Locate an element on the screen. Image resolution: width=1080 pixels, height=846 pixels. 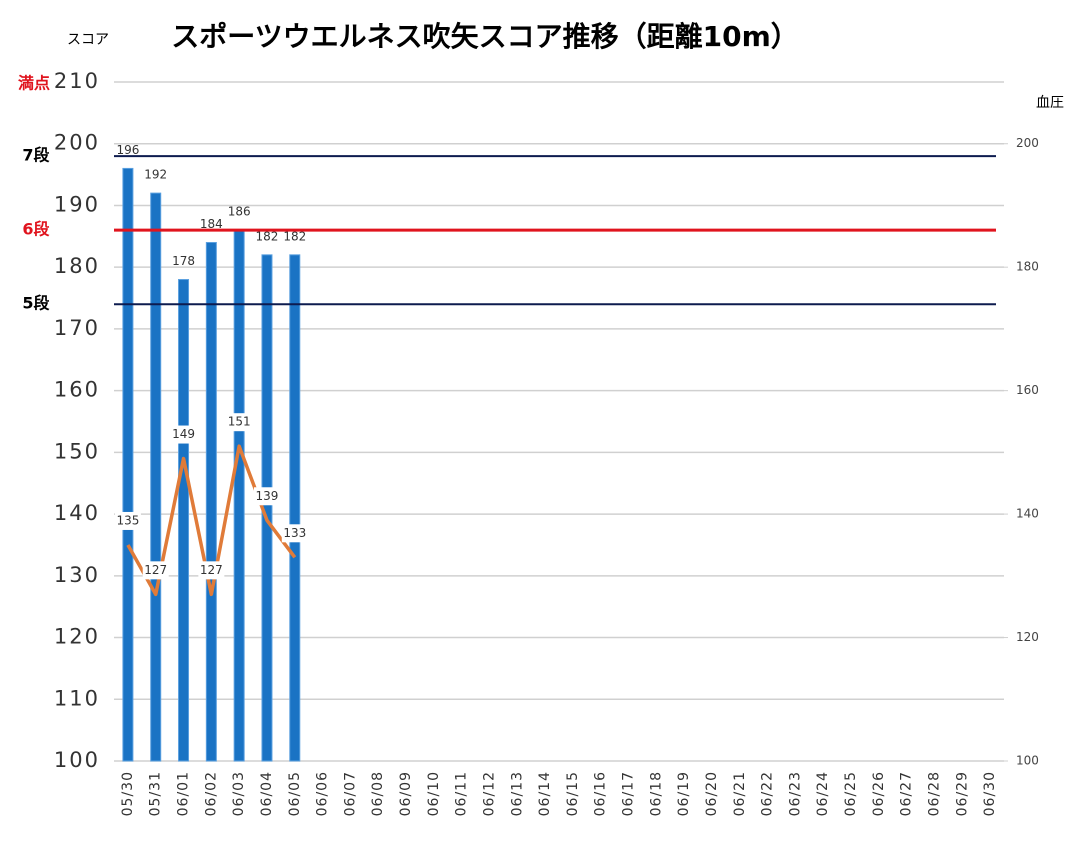
y2-tick-label: 160 is located at coordinates (1027, 390).